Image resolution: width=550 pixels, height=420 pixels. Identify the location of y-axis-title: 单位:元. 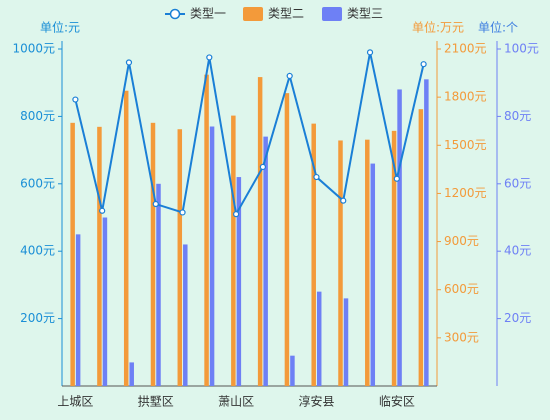
(60, 27).